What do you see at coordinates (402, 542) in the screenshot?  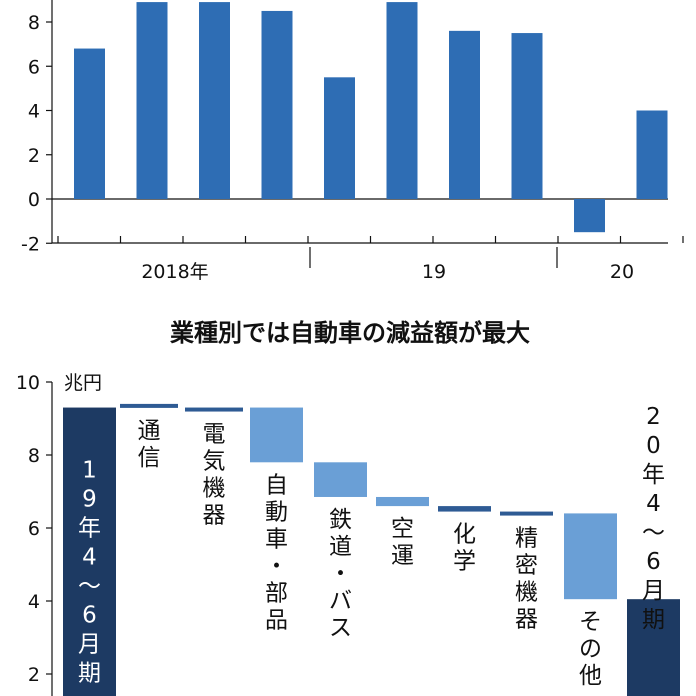 I see `bottom-category-label: 空運` at bounding box center [402, 542].